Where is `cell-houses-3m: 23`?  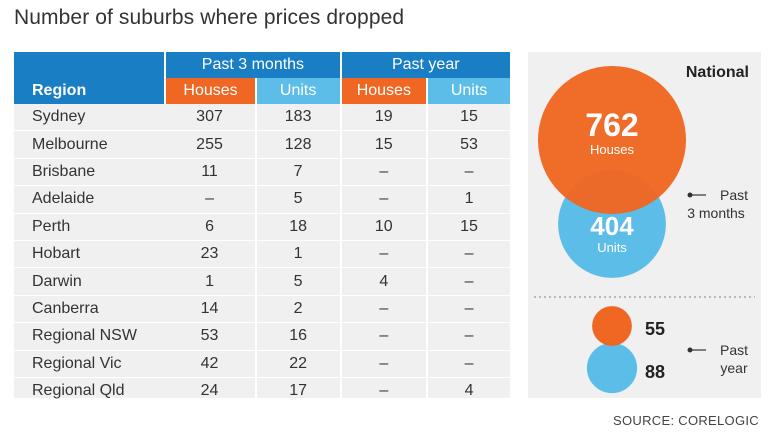 cell-houses-3m: 23 is located at coordinates (209, 255).